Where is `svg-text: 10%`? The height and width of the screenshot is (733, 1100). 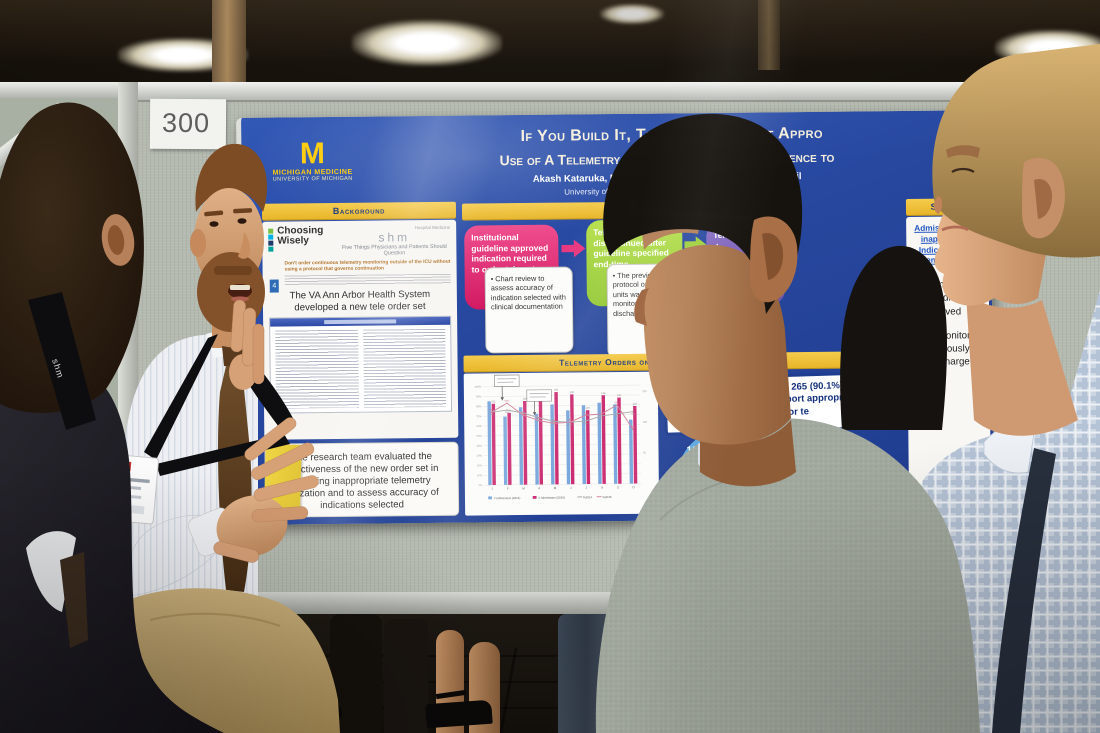
svg-text: 10% is located at coordinates (480, 475).